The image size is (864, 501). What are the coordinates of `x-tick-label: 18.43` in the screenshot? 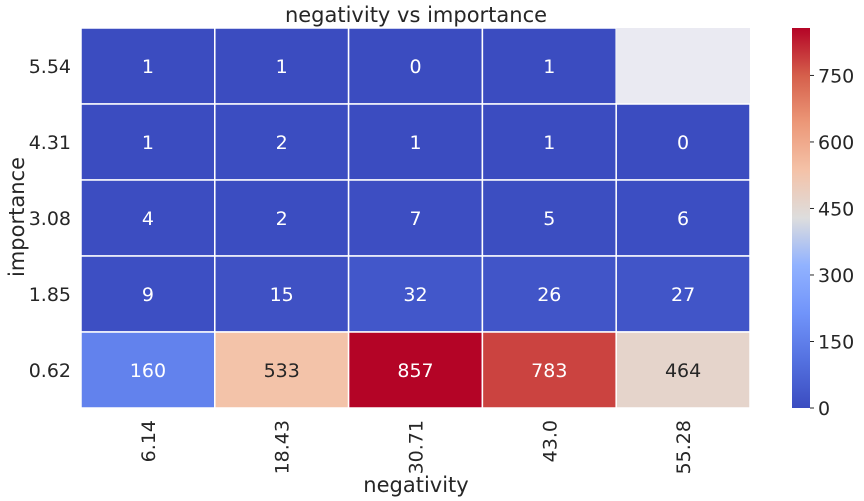 It's located at (283, 447).